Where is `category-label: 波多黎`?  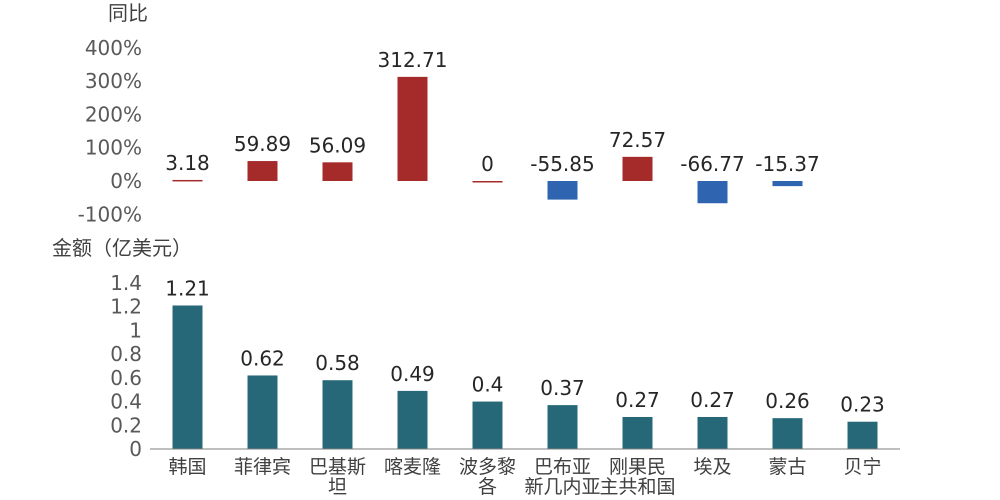 category-label: 波多黎 is located at coordinates (487, 467).